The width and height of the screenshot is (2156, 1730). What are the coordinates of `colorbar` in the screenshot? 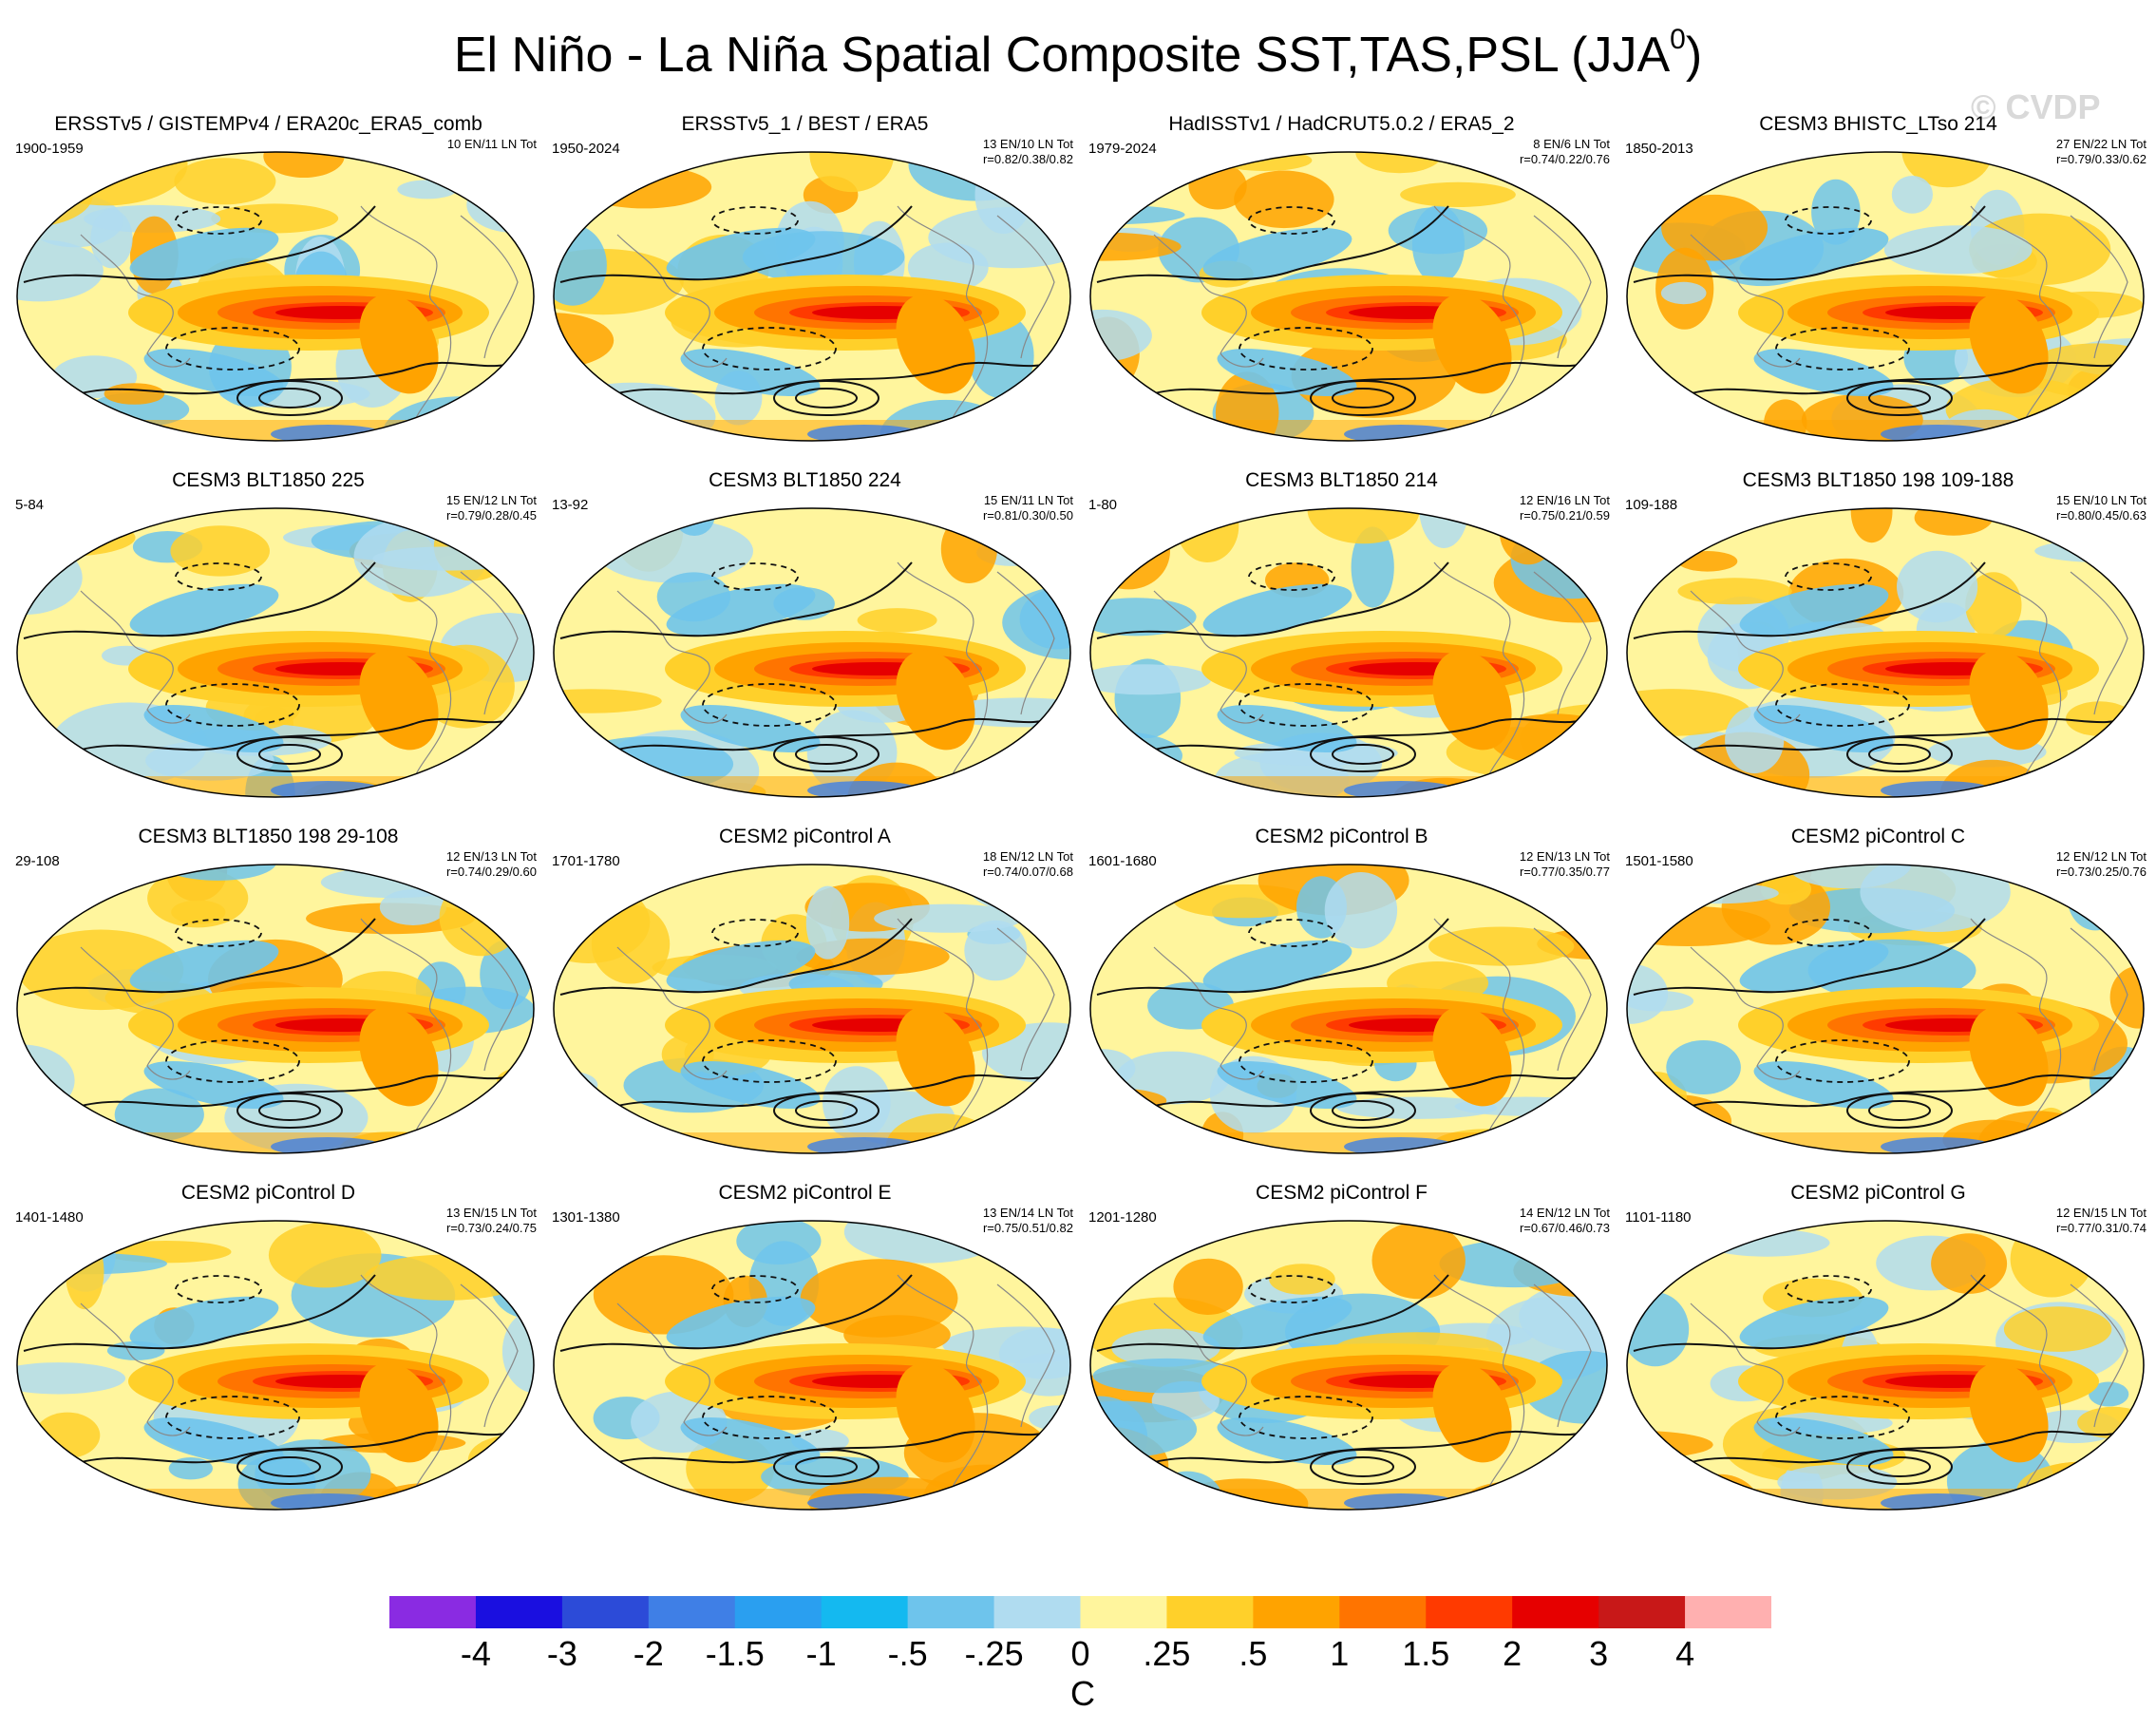 It's located at (1080, 1612).